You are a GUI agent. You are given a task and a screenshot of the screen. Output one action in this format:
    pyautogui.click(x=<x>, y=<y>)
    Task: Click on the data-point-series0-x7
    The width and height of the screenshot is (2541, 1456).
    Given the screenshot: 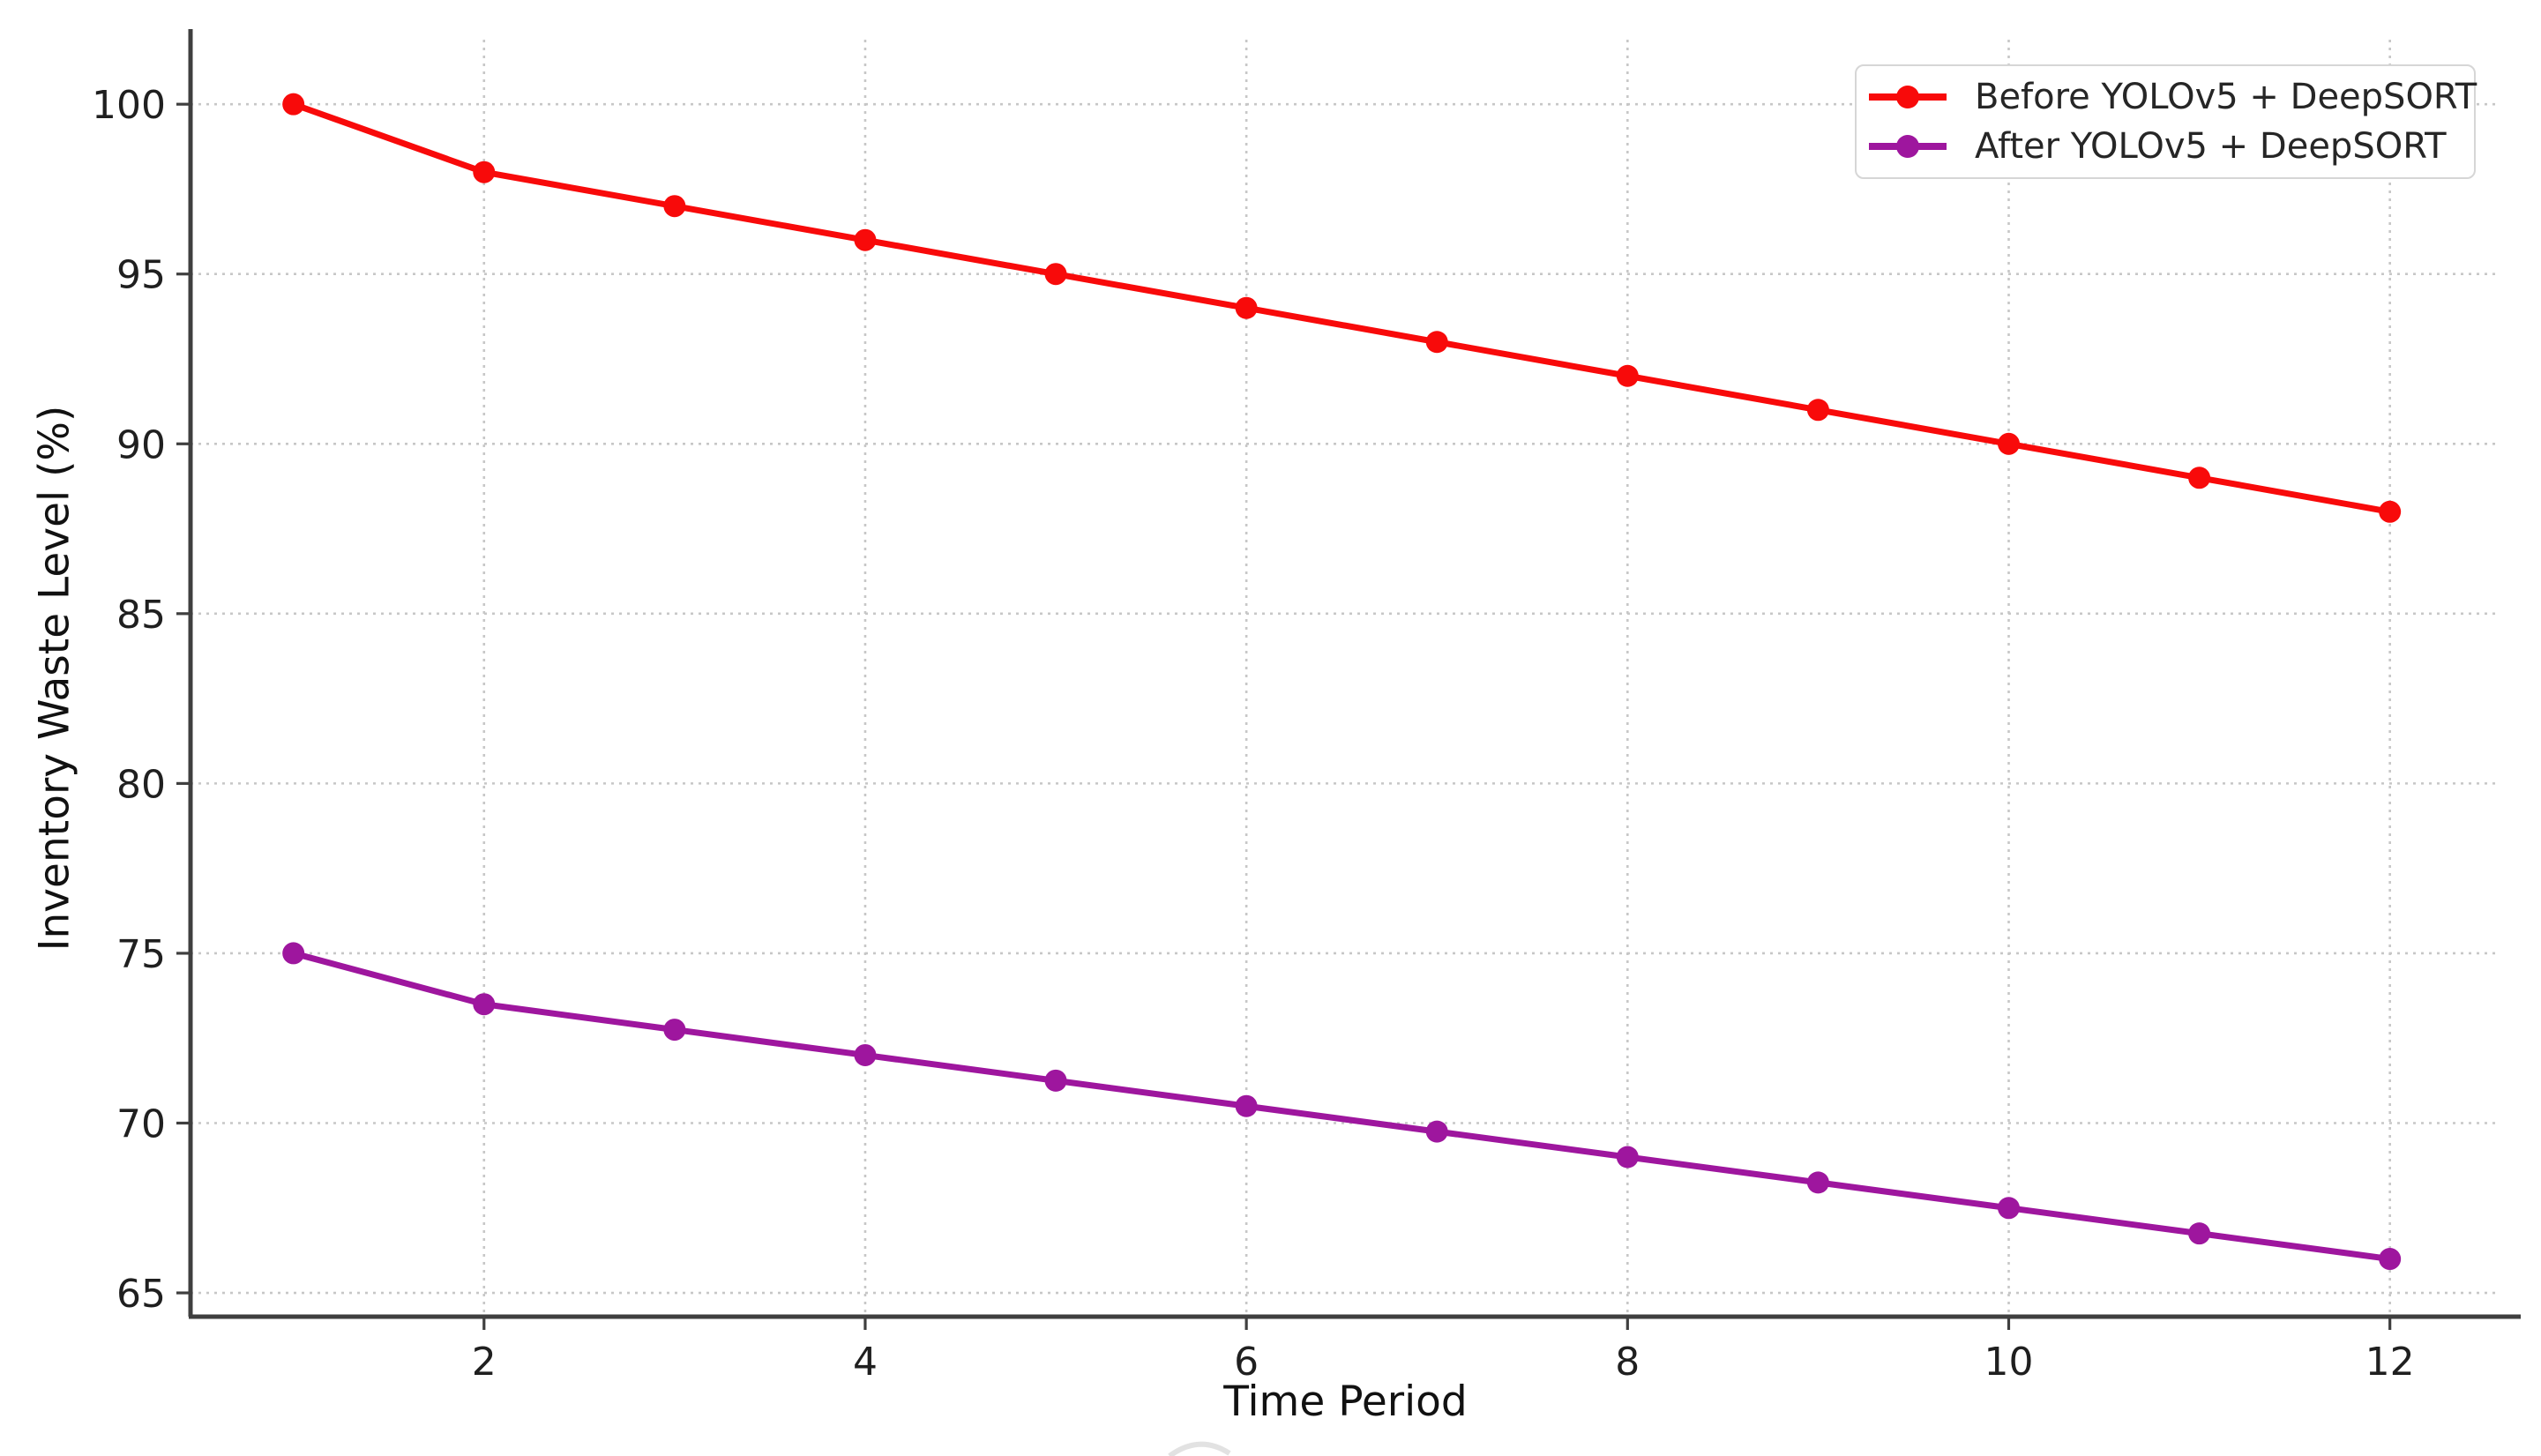 What is the action you would take?
    pyautogui.click(x=1436, y=342)
    